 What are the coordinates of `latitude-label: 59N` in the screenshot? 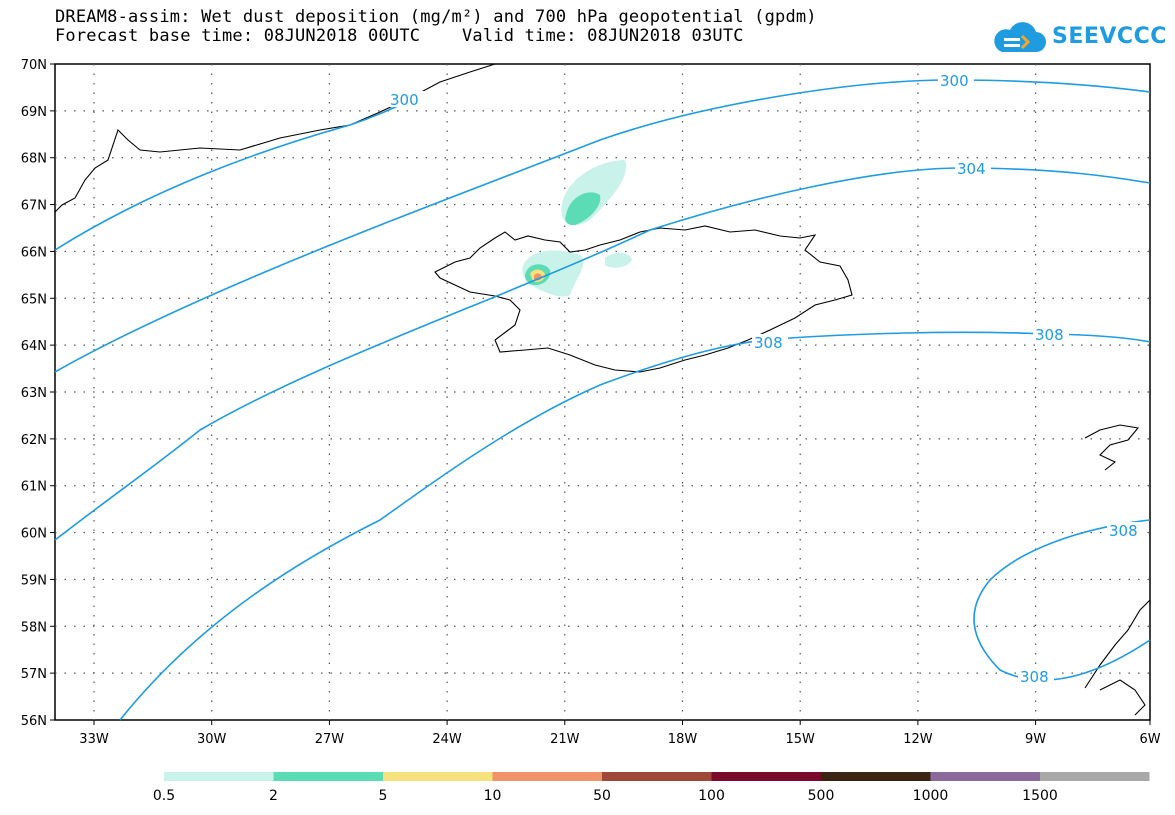 It's located at (34, 580).